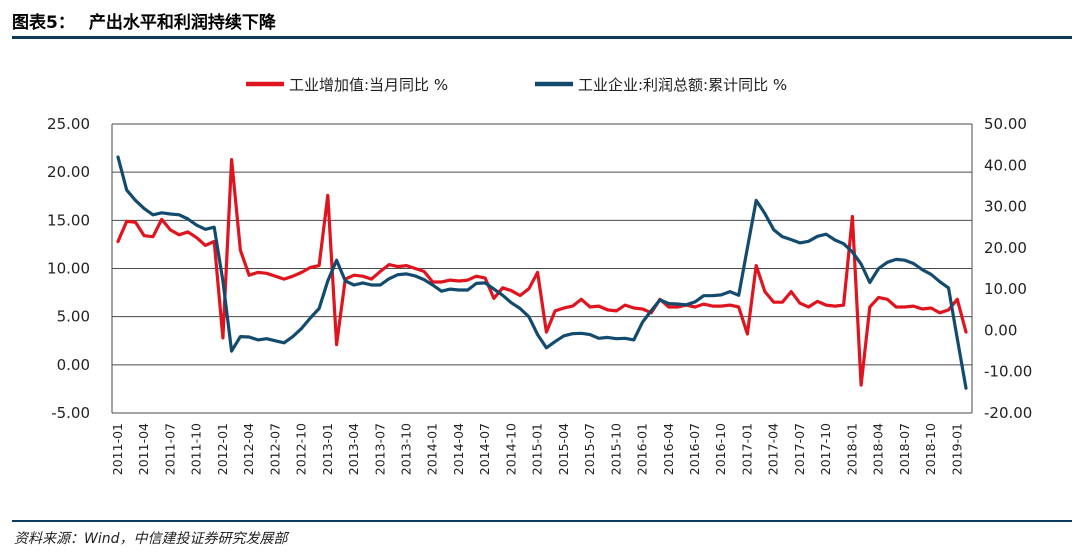 This screenshot has height=557, width=1080. Describe the element at coordinates (799, 449) in the screenshot. I see `x-tick-label: 2017-07` at that location.